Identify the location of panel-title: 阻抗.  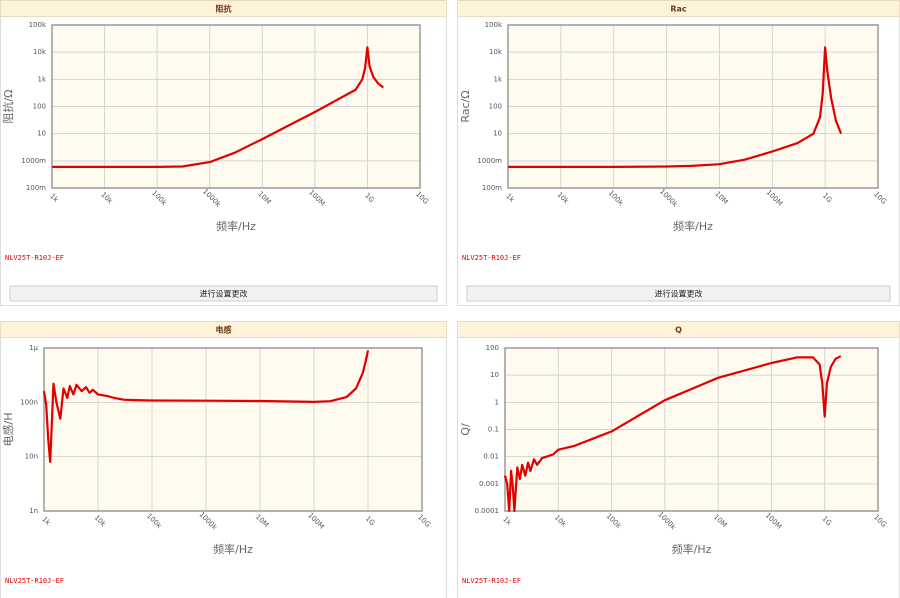
(224, 9).